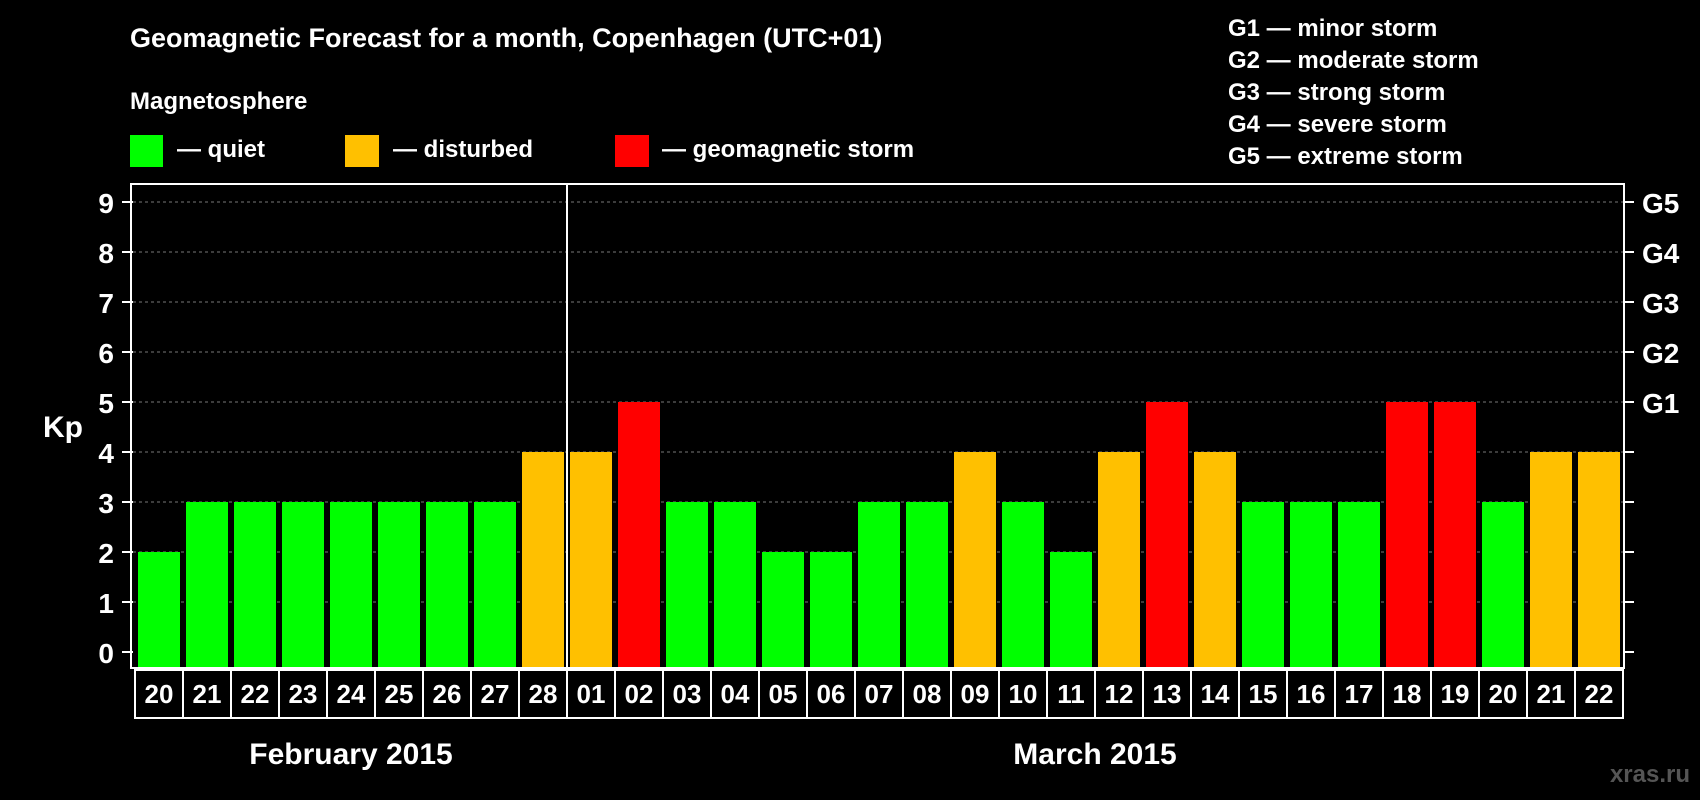 The width and height of the screenshot is (1700, 800). Describe the element at coordinates (632, 151) in the screenshot. I see `legend-swatch-storm` at that location.